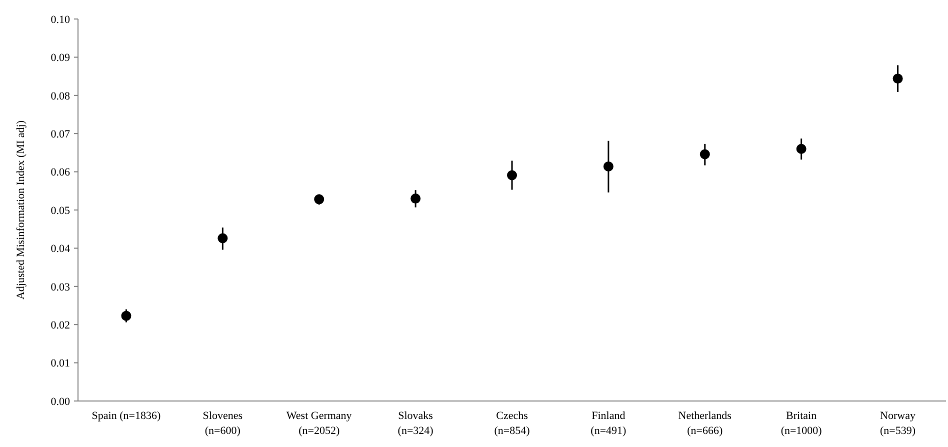 The width and height of the screenshot is (948, 447). Describe the element at coordinates (21, 210) in the screenshot. I see `y-axis-title: Adjusted Misinformation Index (MI adj)` at that location.